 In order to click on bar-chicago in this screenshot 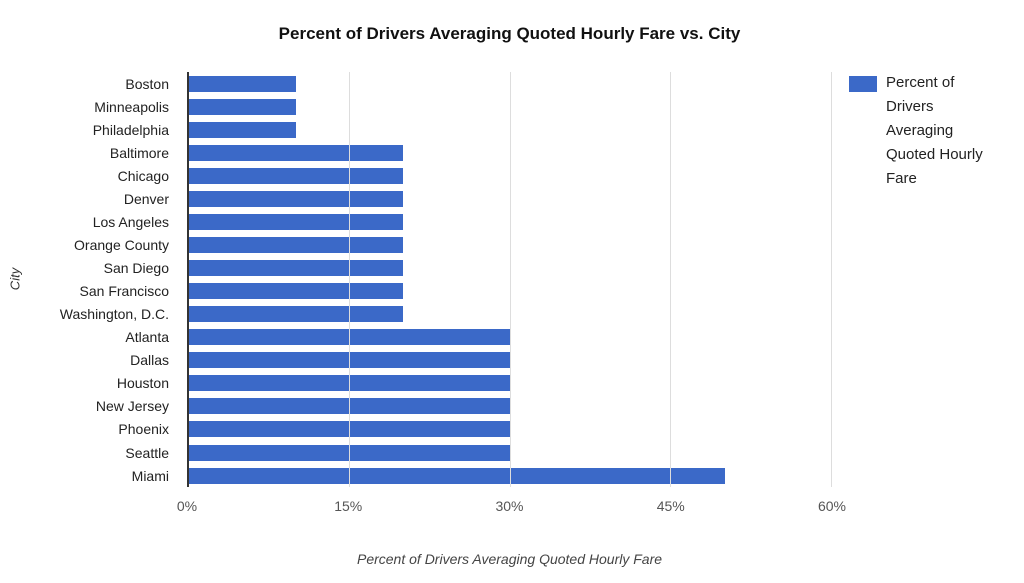, I will do `click(296, 175)`.